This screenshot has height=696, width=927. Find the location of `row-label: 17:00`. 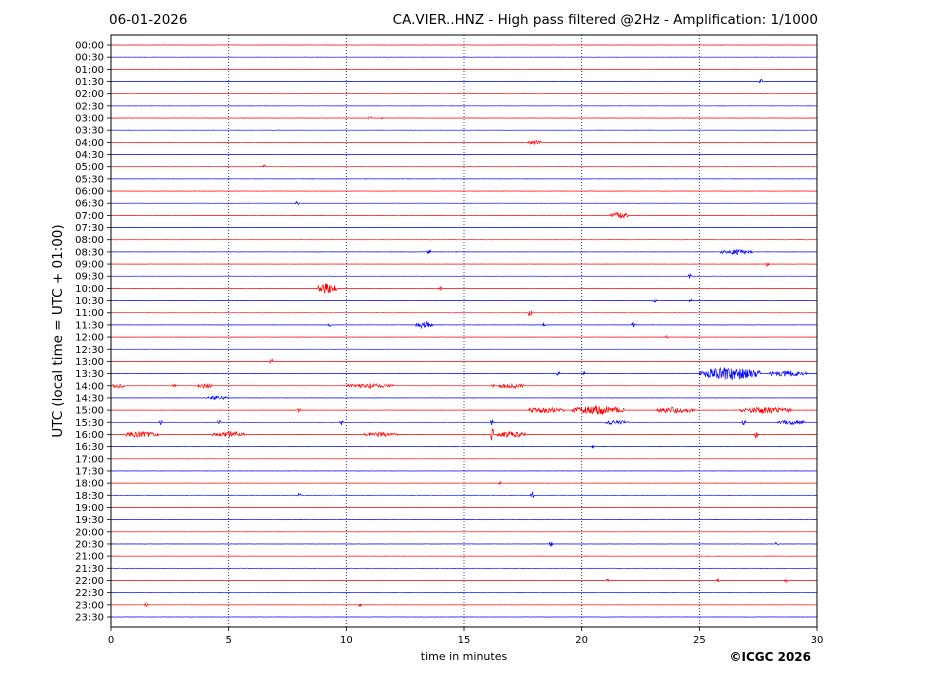

row-label: 17:00 is located at coordinates (89, 459).